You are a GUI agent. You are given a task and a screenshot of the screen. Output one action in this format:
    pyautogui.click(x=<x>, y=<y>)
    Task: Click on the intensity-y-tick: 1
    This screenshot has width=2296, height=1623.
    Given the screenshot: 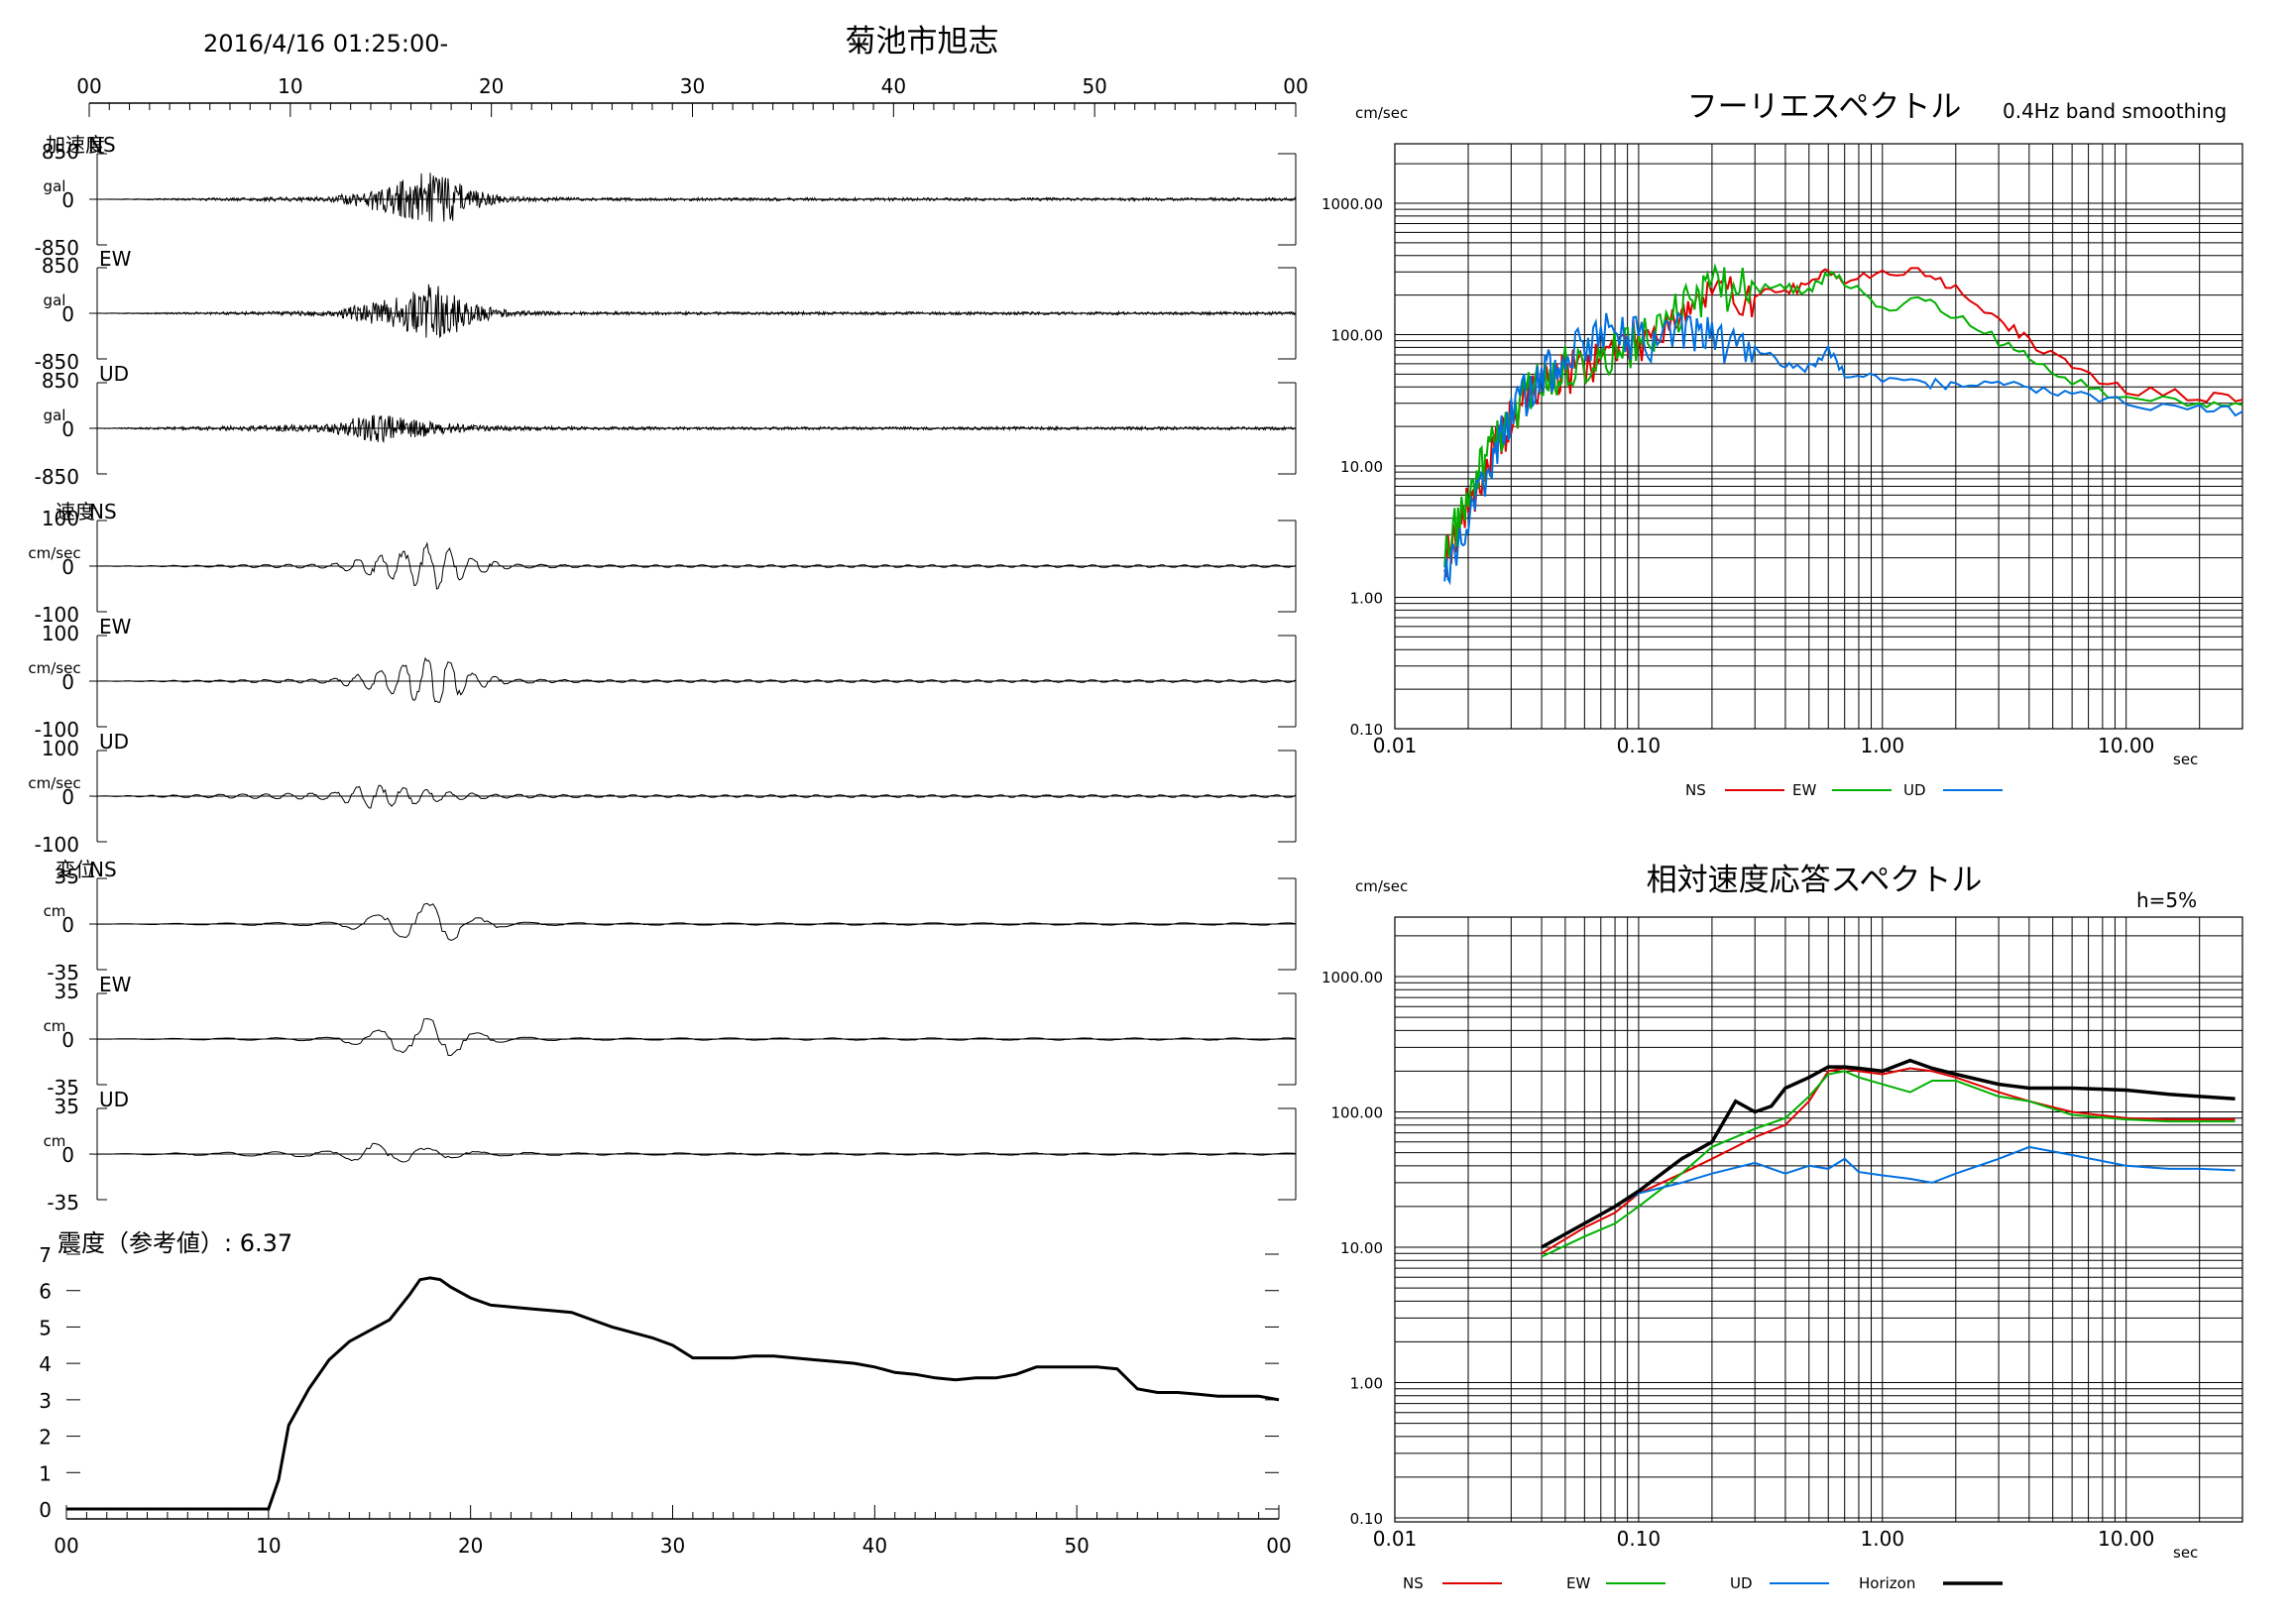 What is the action you would take?
    pyautogui.click(x=46, y=1473)
    